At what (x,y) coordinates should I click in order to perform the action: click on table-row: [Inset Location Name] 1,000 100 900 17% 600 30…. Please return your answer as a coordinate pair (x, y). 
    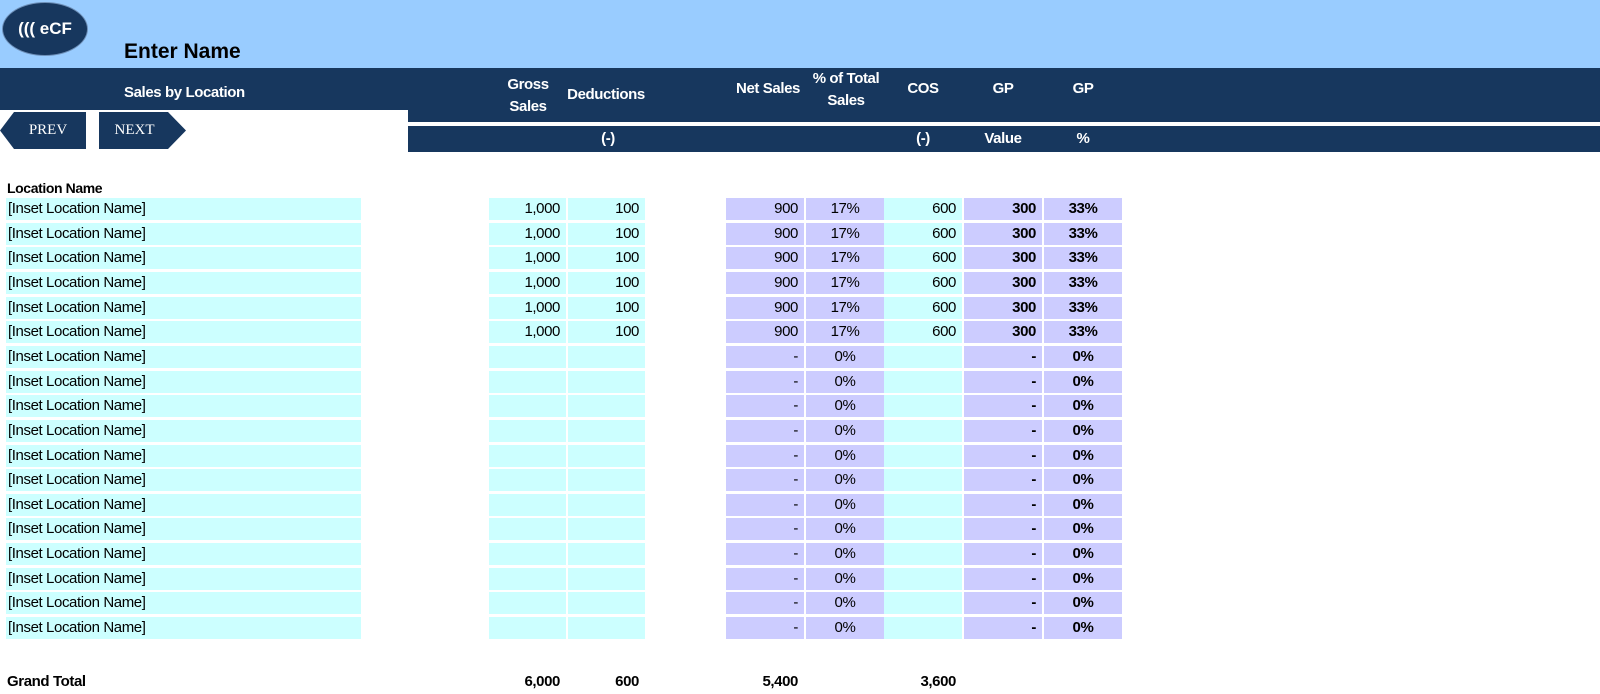
    Looking at the image, I should click on (800, 283).